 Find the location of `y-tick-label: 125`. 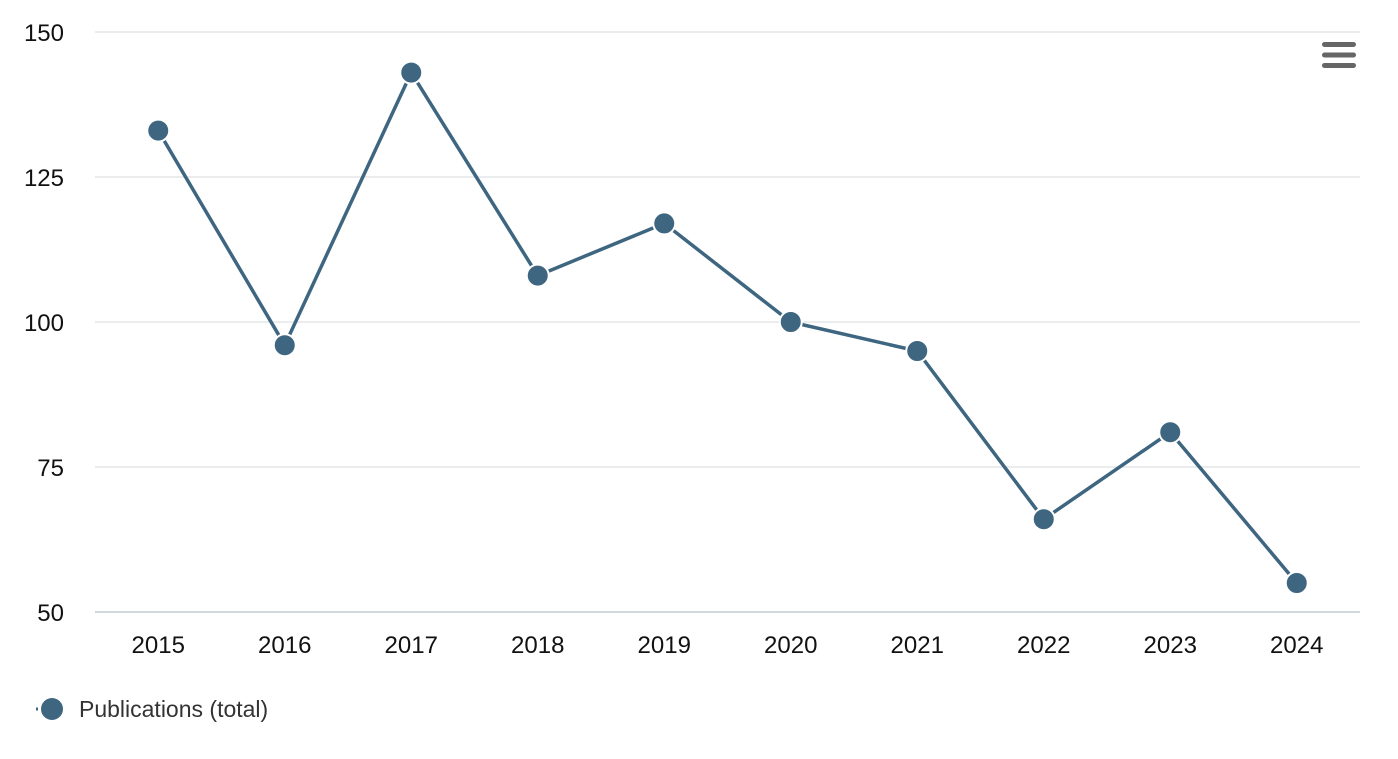

y-tick-label: 125 is located at coordinates (44, 178).